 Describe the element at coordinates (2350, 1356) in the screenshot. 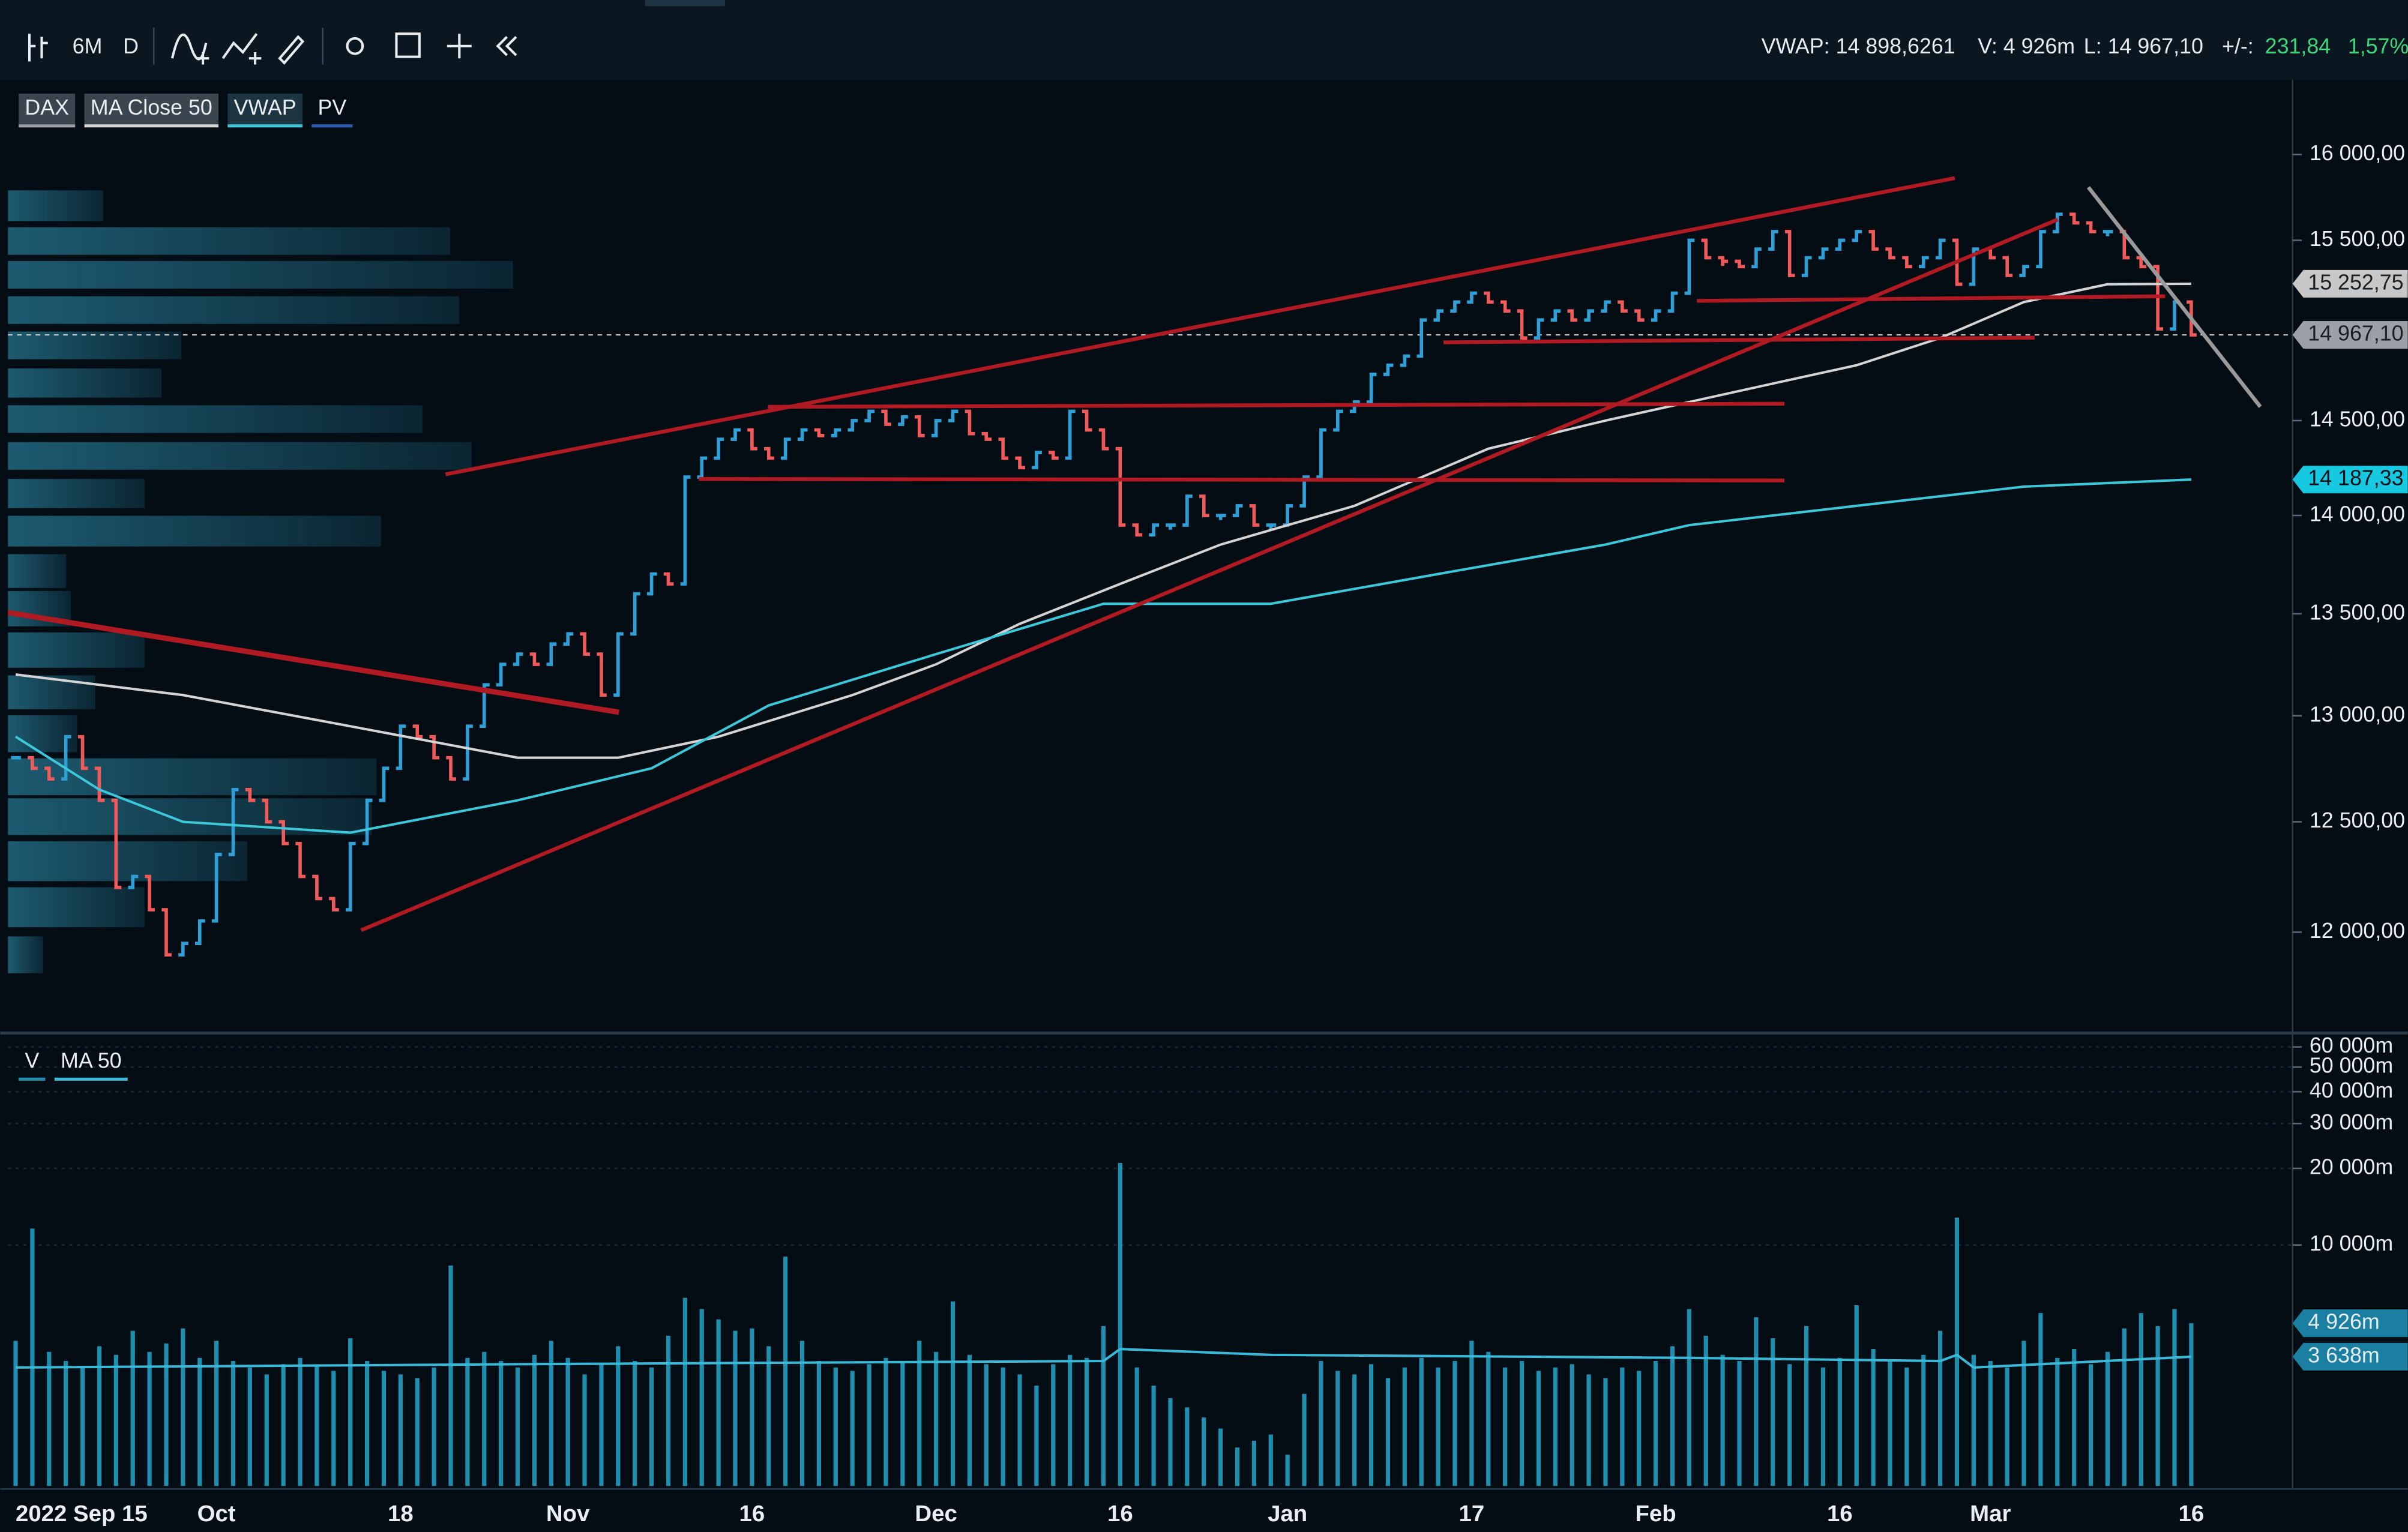

I see `price-badge` at that location.